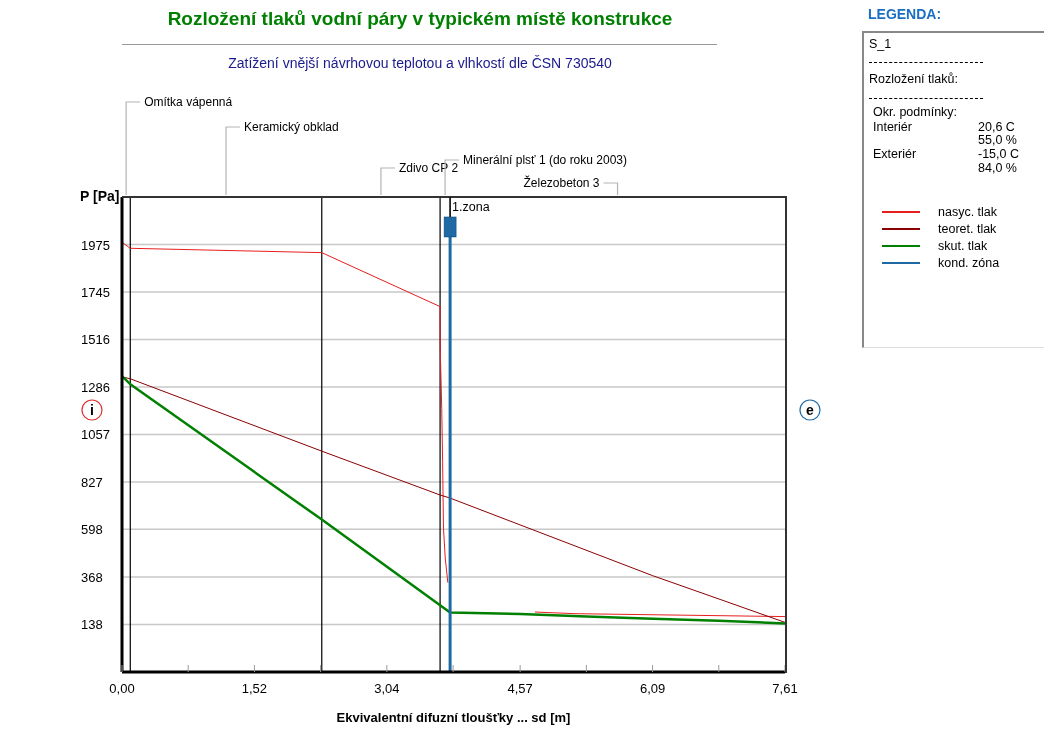 This screenshot has height=731, width=1044. I want to click on text: Okr. podmínky:, so click(915, 112).